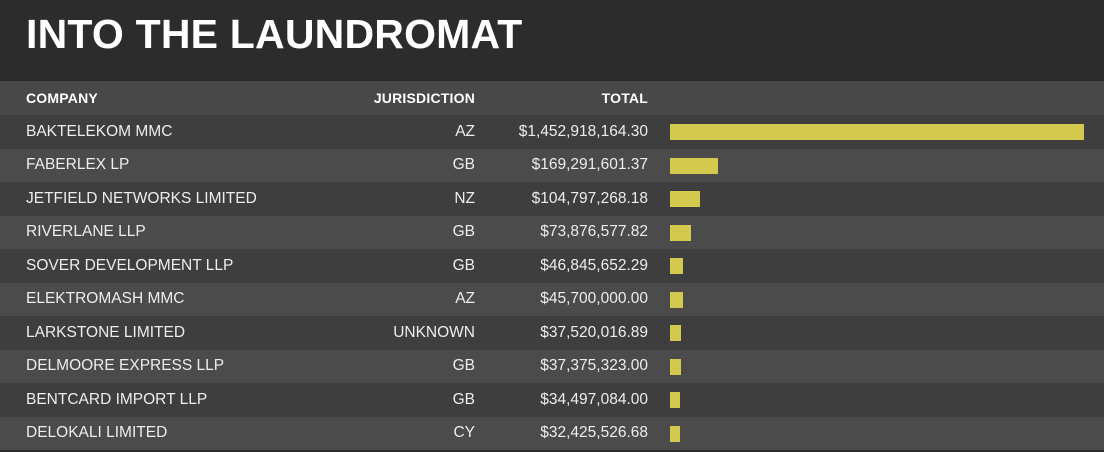  What do you see at coordinates (589, 165) in the screenshot?
I see `total-amount: $169,291,601.37` at bounding box center [589, 165].